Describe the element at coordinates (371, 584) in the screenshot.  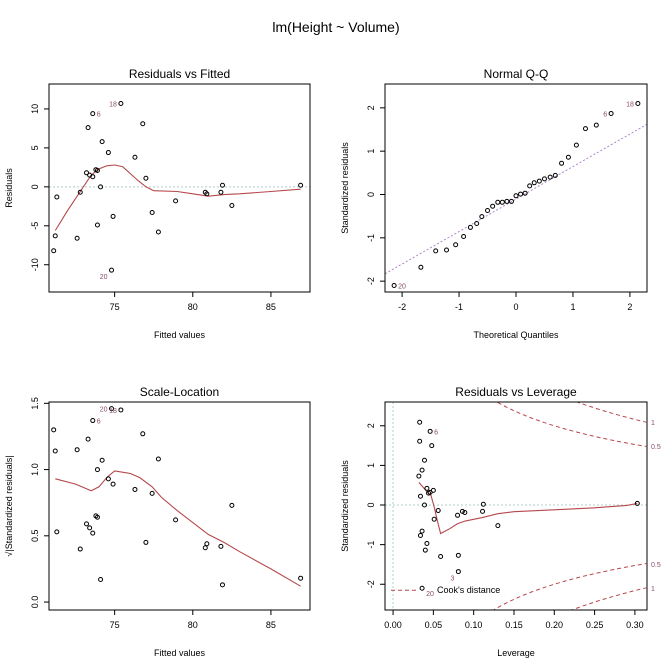
I see `y-tick-label: -2` at that location.